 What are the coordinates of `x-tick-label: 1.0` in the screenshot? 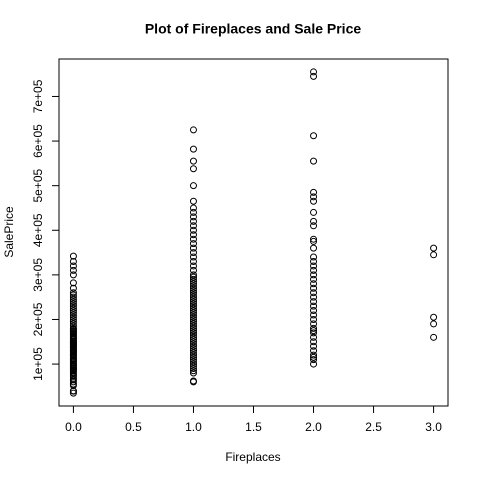 It's located at (193, 427).